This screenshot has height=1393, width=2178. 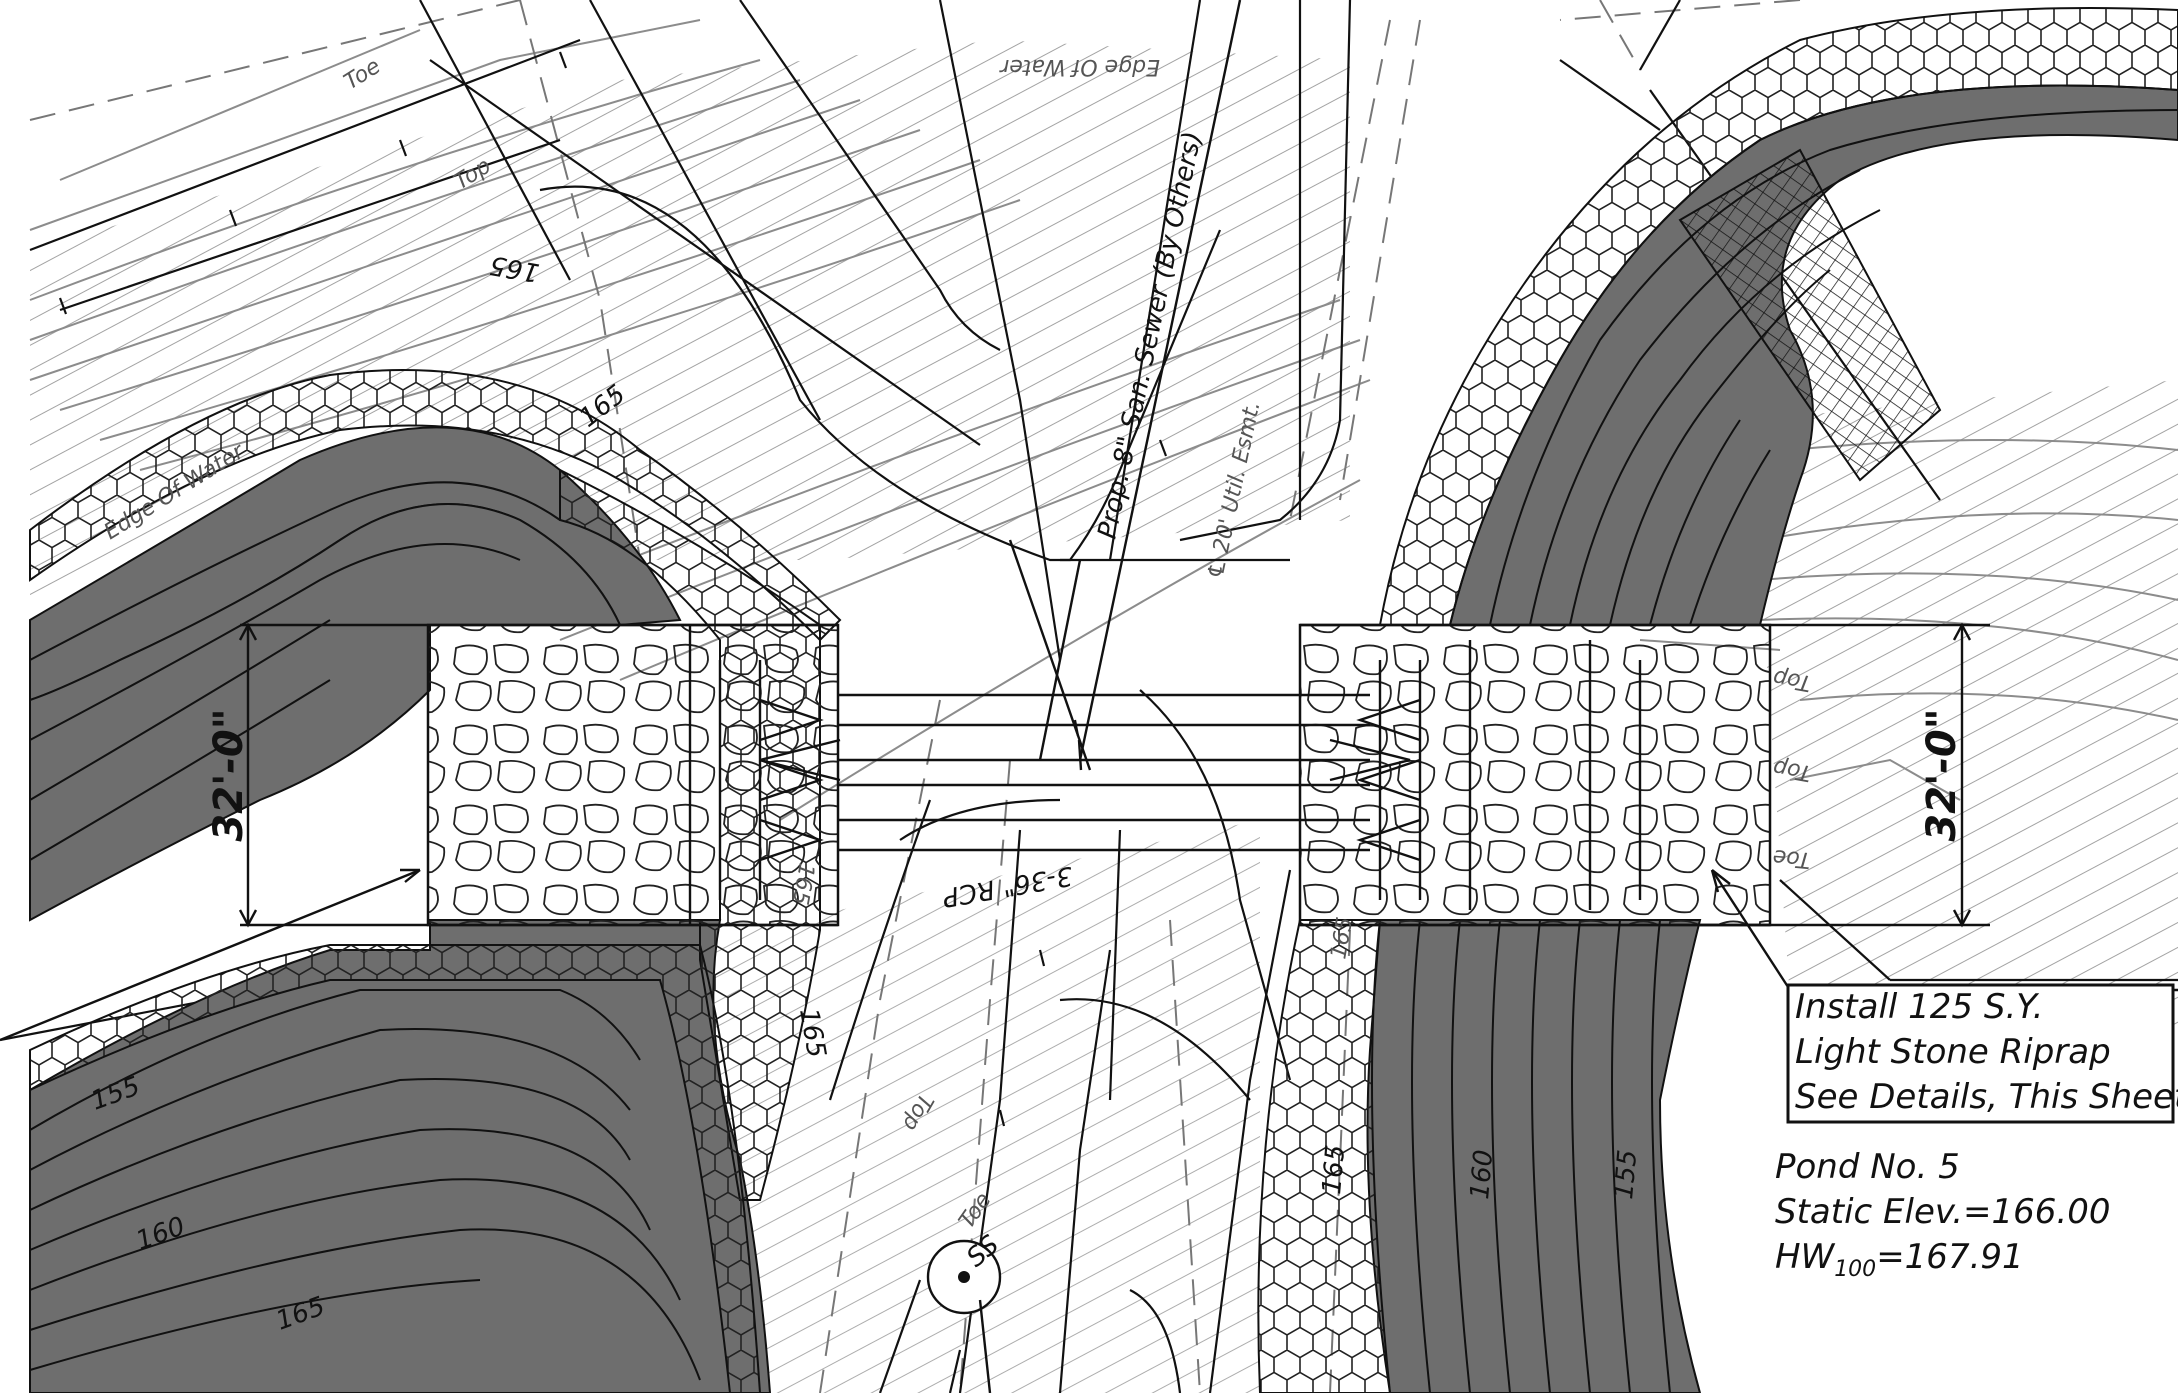 I want to click on contour-label-160-right: 160, so click(x=1482, y=1175).